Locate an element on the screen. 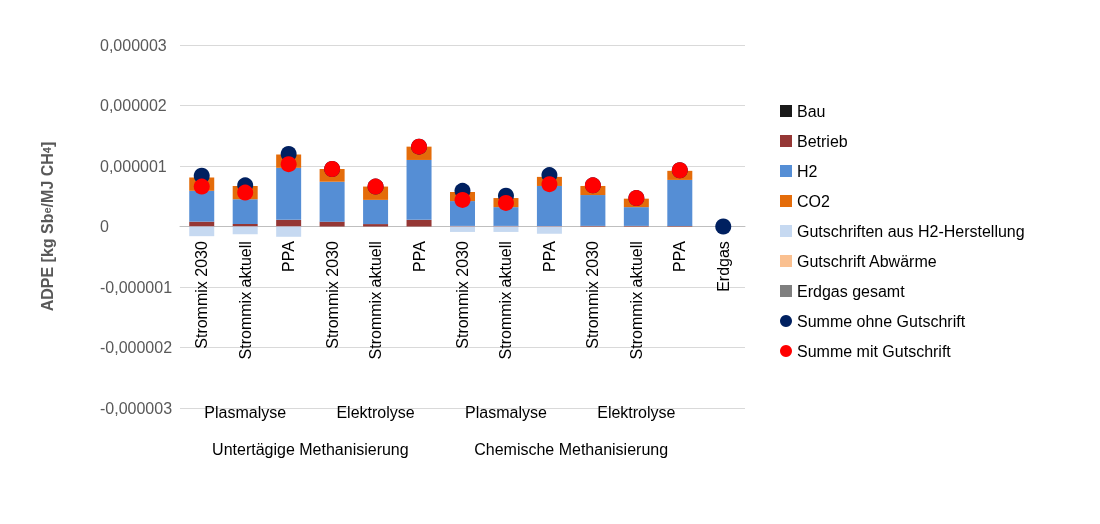 Image resolution: width=1100 pixels, height=524 pixels. y-tick-label: -0,000003 is located at coordinates (136, 408).